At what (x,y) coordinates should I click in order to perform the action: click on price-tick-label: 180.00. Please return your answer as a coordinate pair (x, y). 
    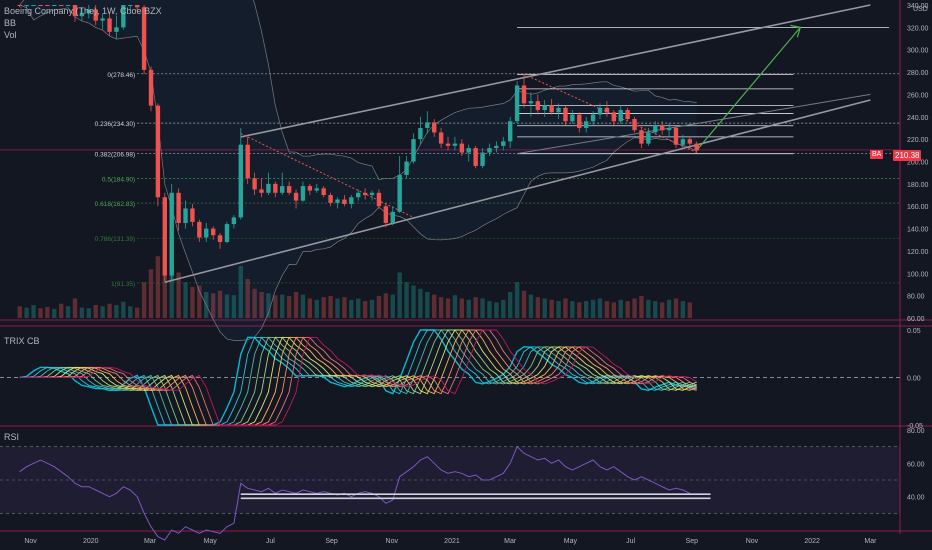
    Looking at the image, I should click on (918, 185).